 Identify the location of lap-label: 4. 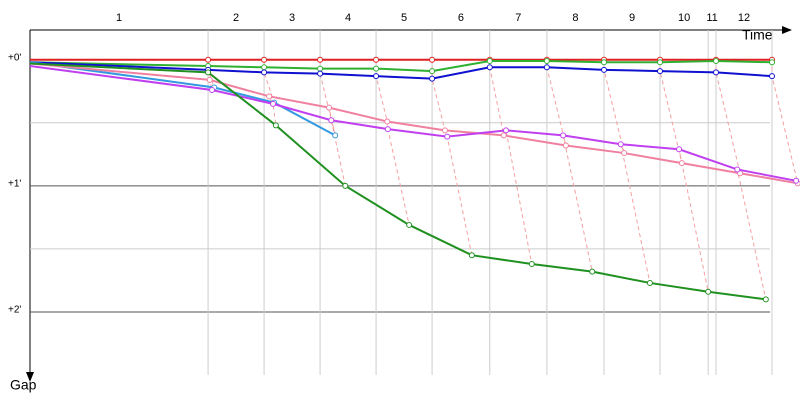
(348, 18).